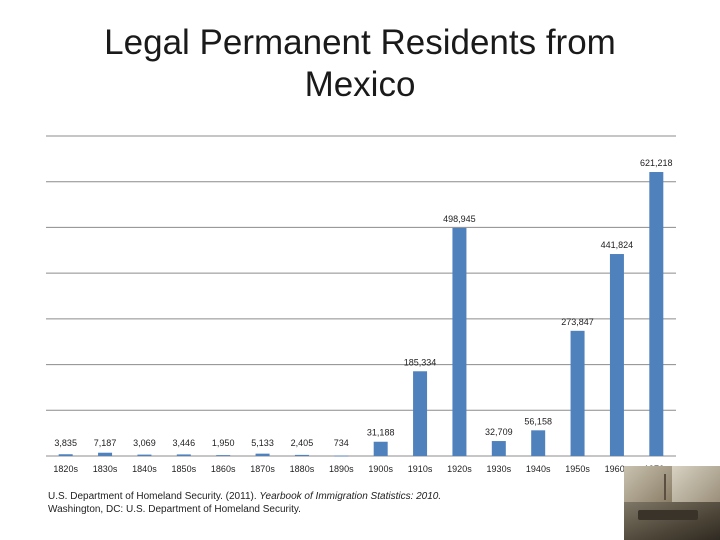 This screenshot has width=720, height=540. What do you see at coordinates (380, 469) in the screenshot?
I see `x-tick-1900s: 1900s` at bounding box center [380, 469].